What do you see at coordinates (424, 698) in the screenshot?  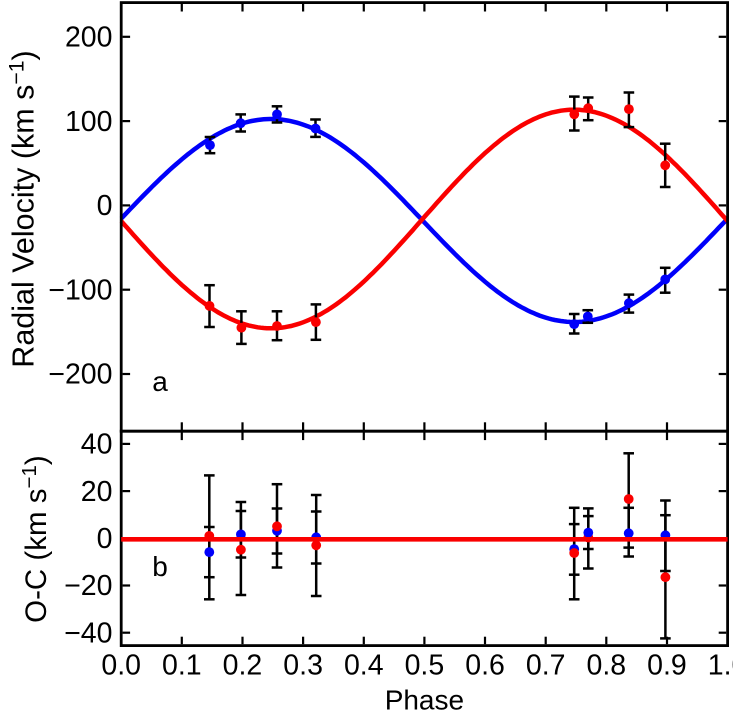 I see `svg-text: Phase` at bounding box center [424, 698].